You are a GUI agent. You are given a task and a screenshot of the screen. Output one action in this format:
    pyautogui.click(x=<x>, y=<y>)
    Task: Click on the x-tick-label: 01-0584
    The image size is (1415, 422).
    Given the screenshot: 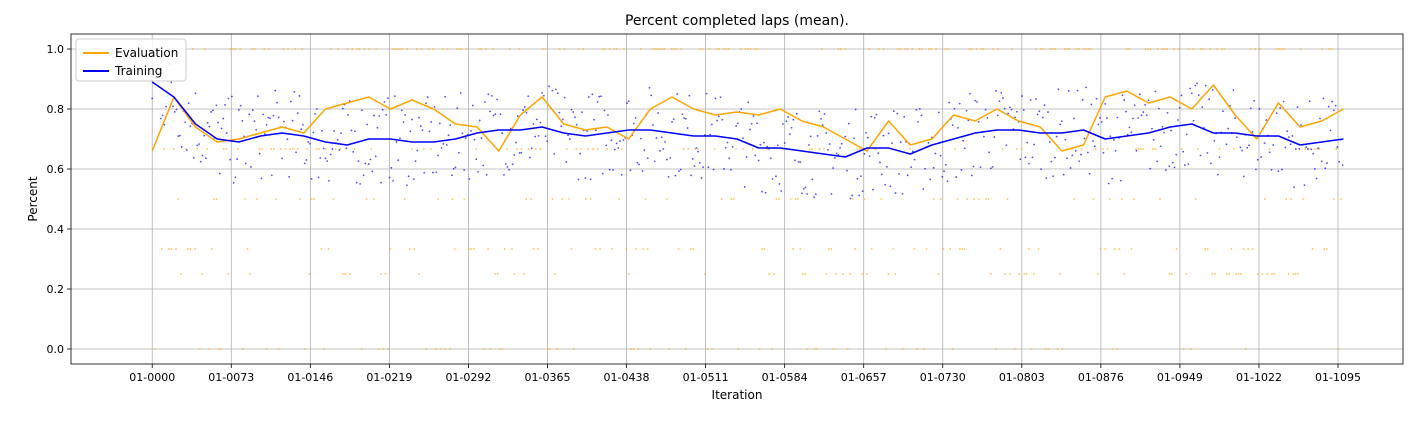 What is the action you would take?
    pyautogui.click(x=785, y=377)
    